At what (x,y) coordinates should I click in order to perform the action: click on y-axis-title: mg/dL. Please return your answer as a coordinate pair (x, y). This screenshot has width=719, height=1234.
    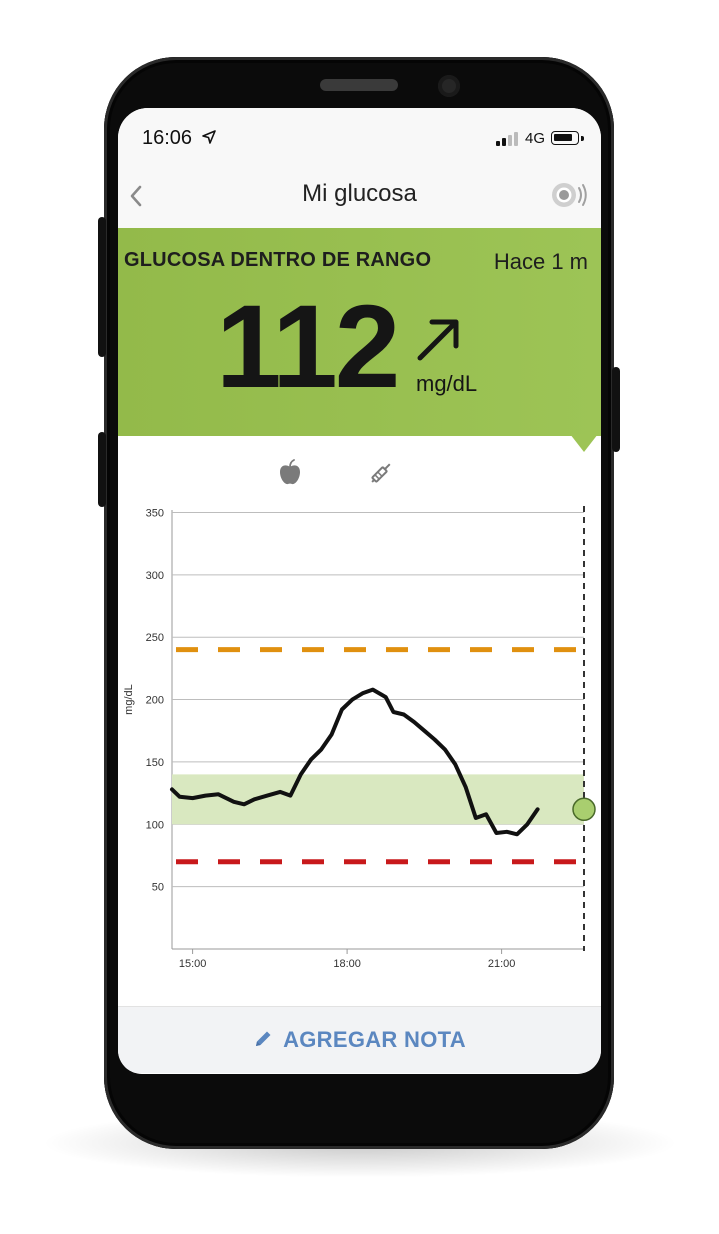
    Looking at the image, I should click on (129, 699).